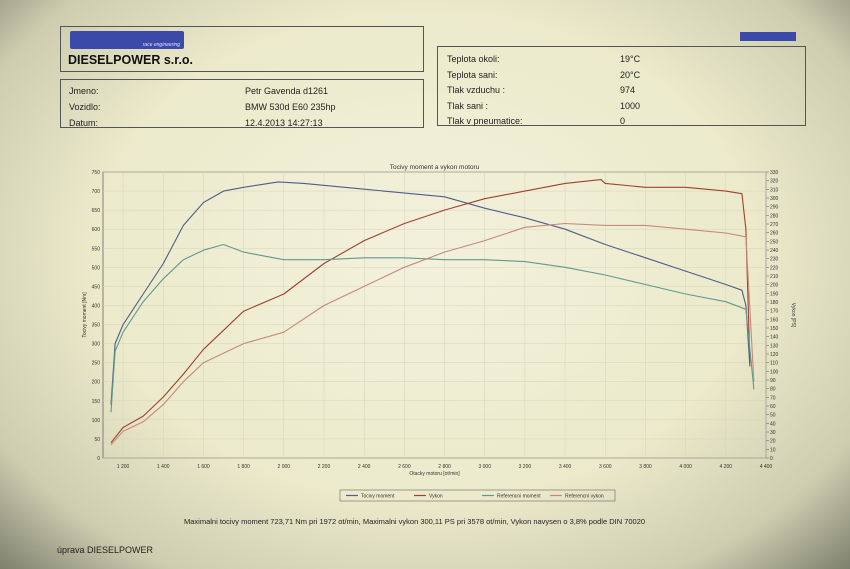 This screenshot has height=569, width=850. I want to click on y-right-tick-label: 280, so click(774, 216).